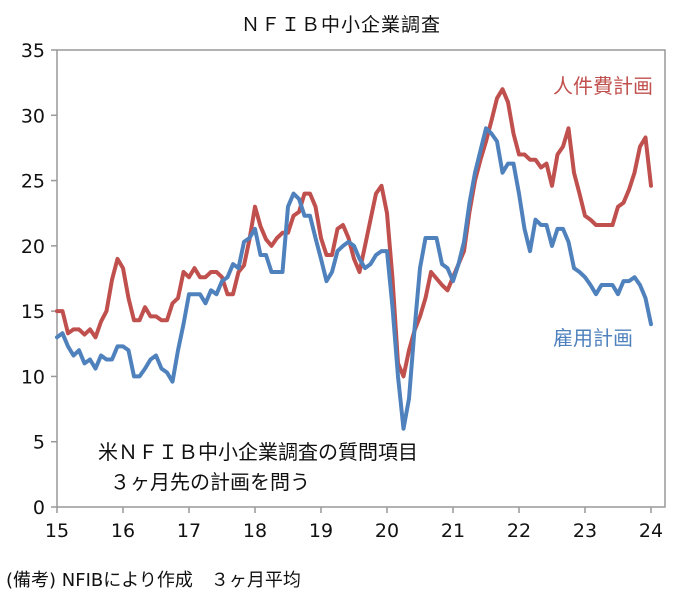  I want to click on y-tick-label: 5, so click(39, 443).